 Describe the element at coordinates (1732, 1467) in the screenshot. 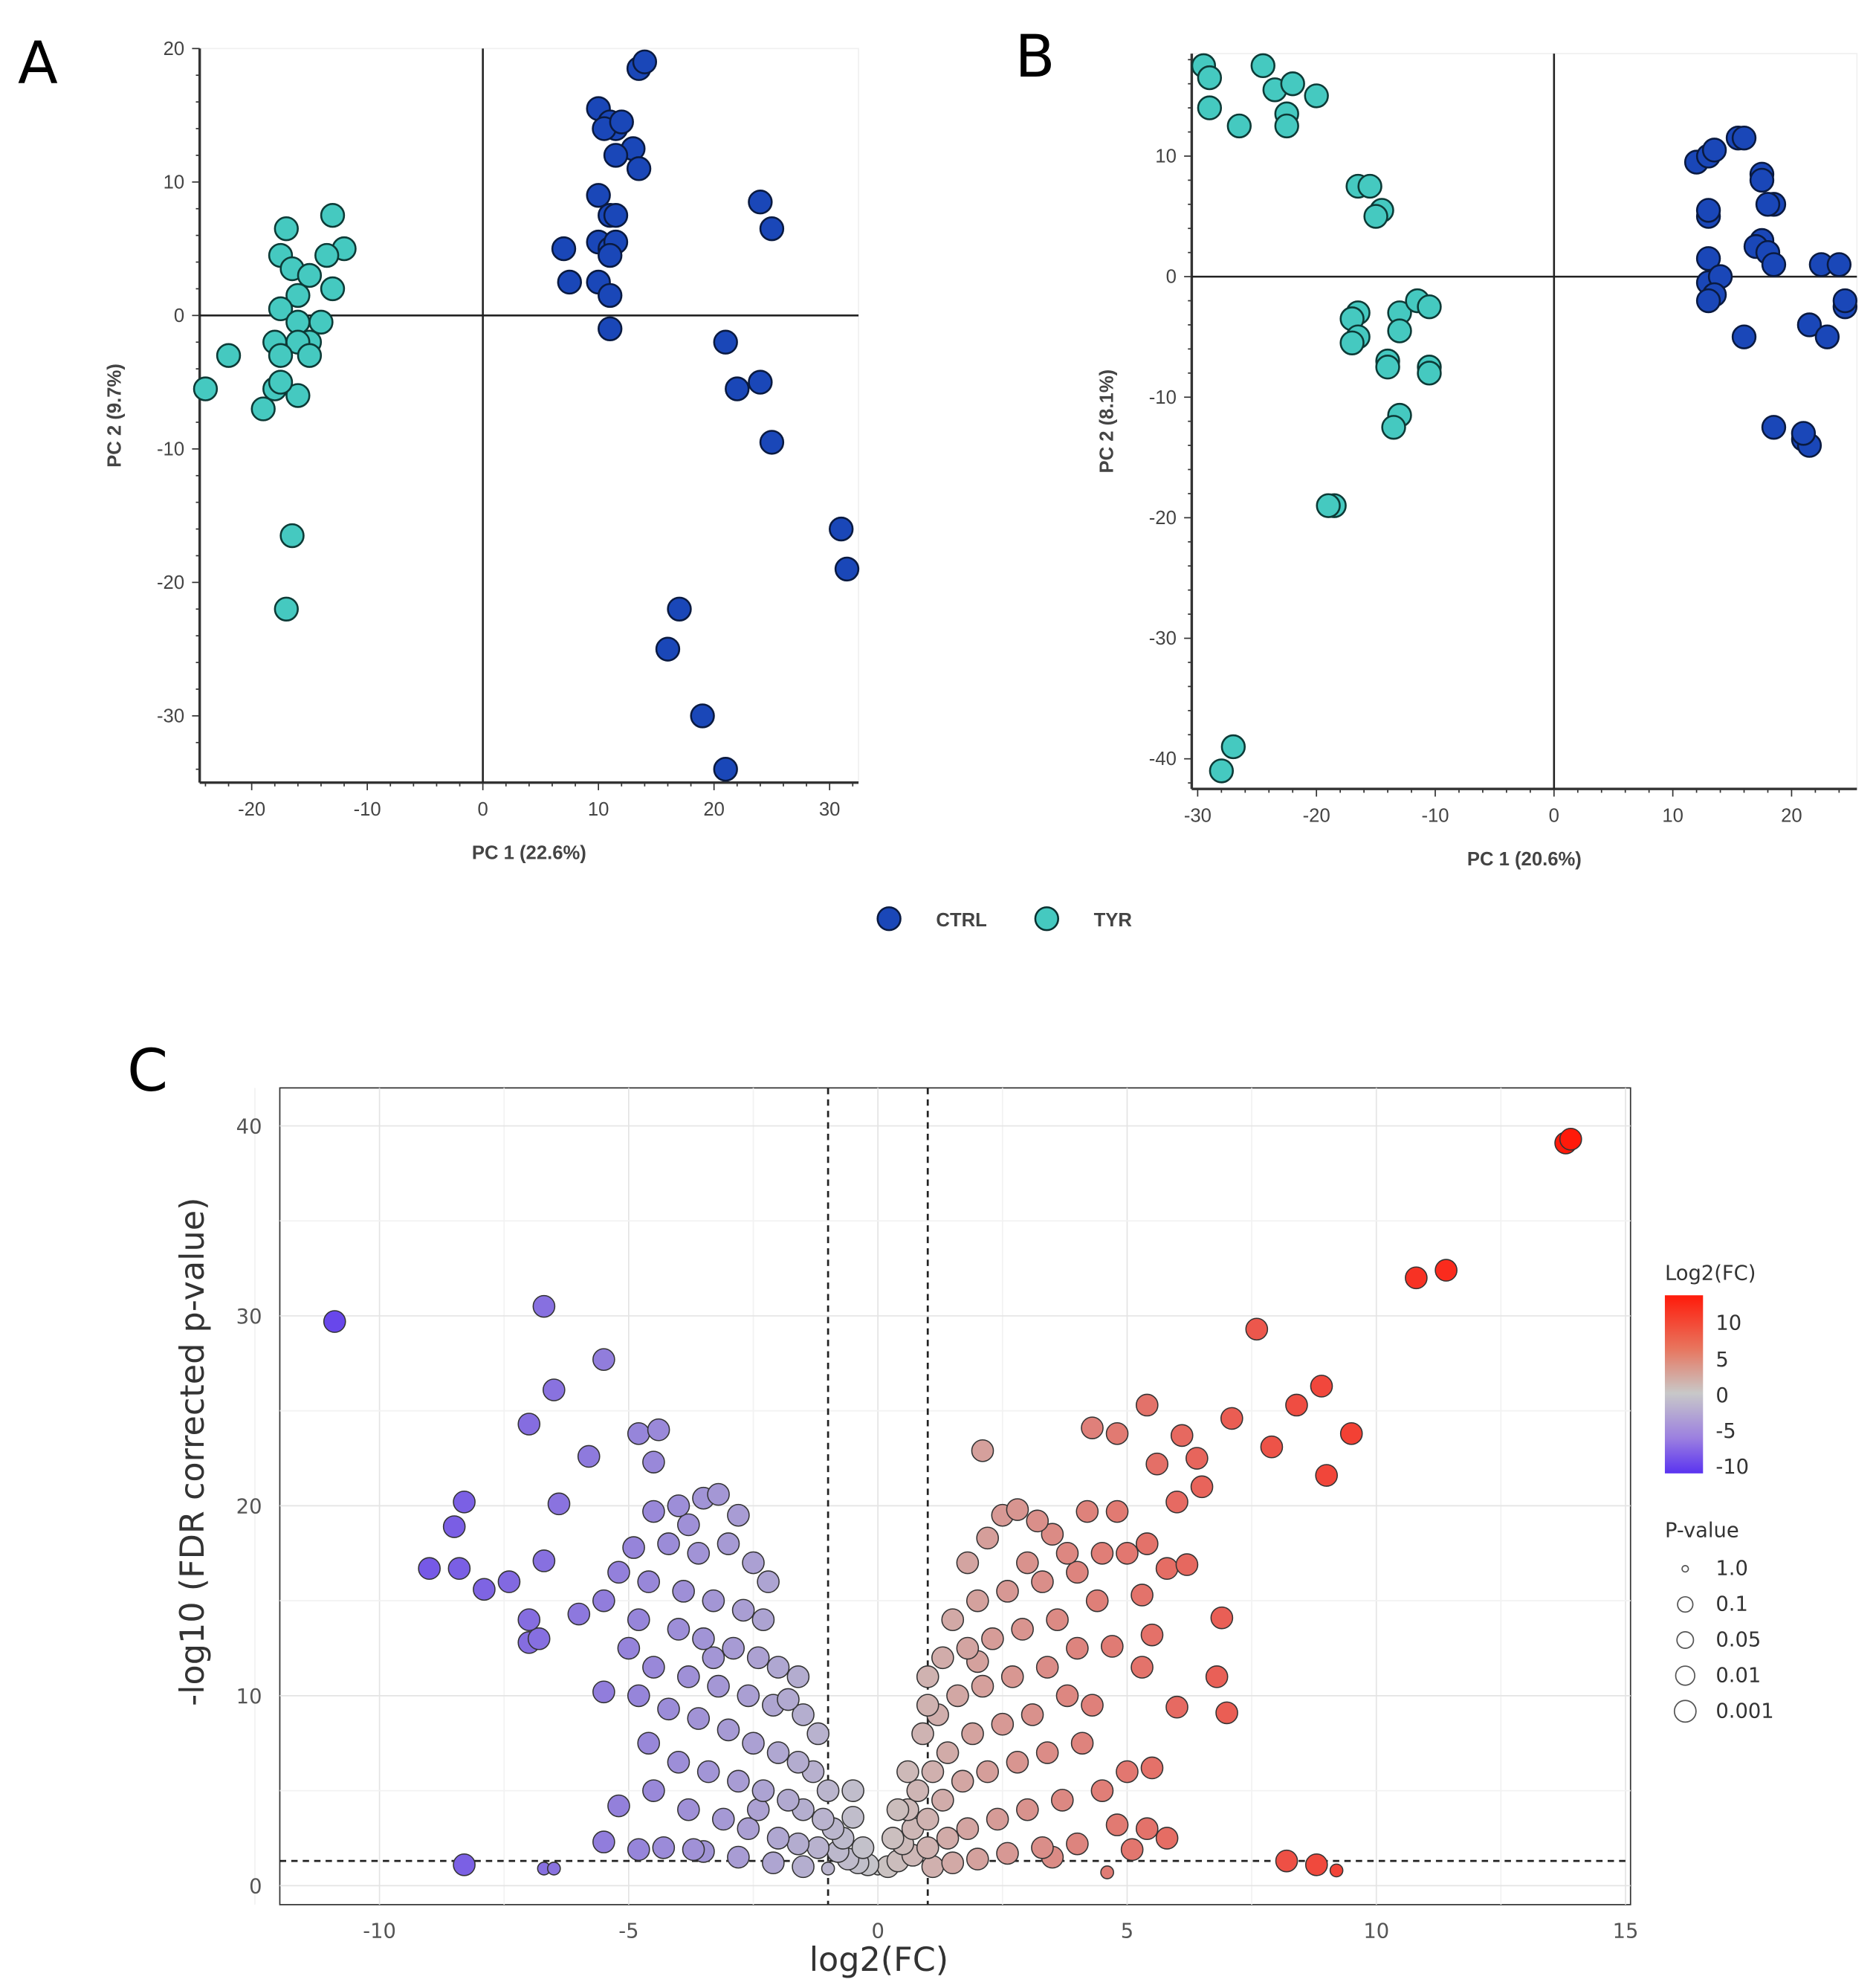

I see `color-legend-tick: -10` at that location.